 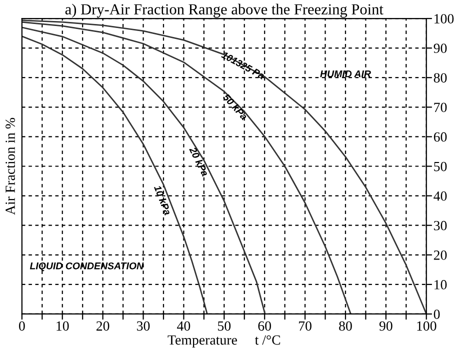 I want to click on annotation: 50 kPa, so click(x=235, y=106).